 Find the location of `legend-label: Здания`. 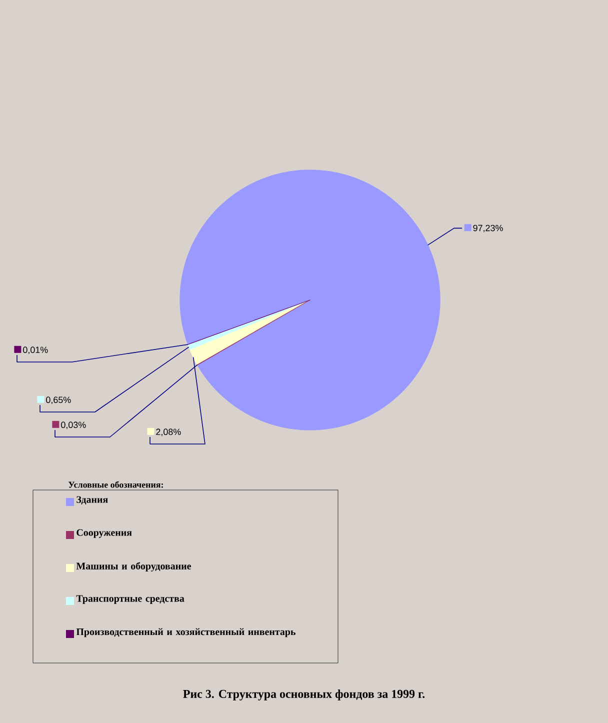

legend-label: Здания is located at coordinates (92, 500).